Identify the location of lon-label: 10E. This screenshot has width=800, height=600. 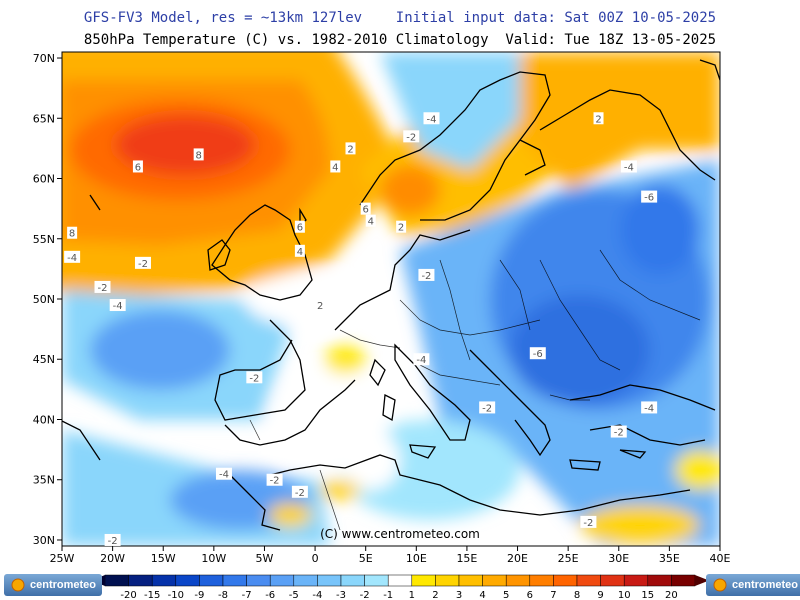
(416, 558).